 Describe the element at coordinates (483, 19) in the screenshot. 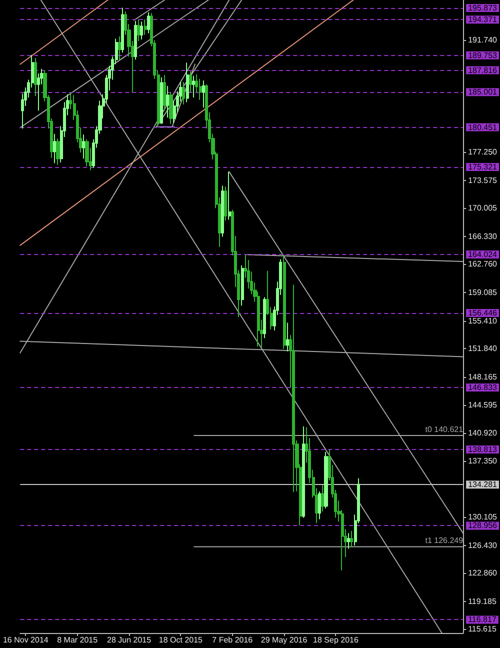

I see `ref-line-label: 194.371` at that location.